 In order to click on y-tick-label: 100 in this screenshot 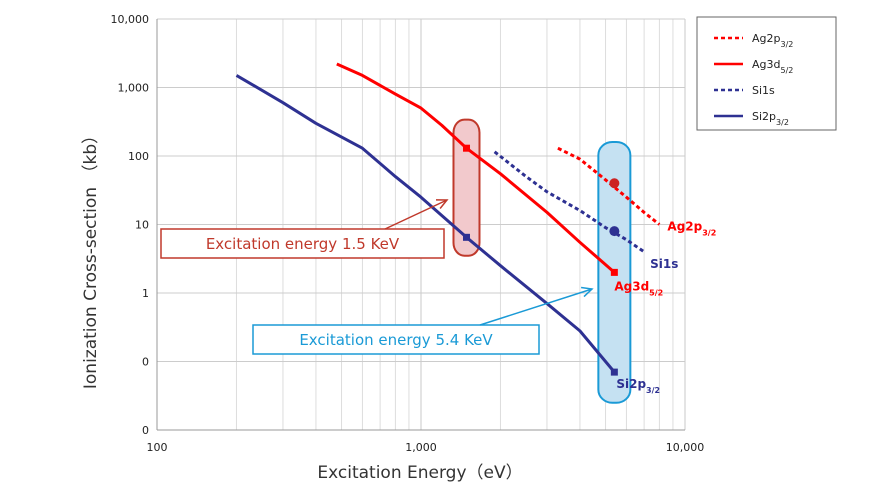, I will do `click(138, 156)`.